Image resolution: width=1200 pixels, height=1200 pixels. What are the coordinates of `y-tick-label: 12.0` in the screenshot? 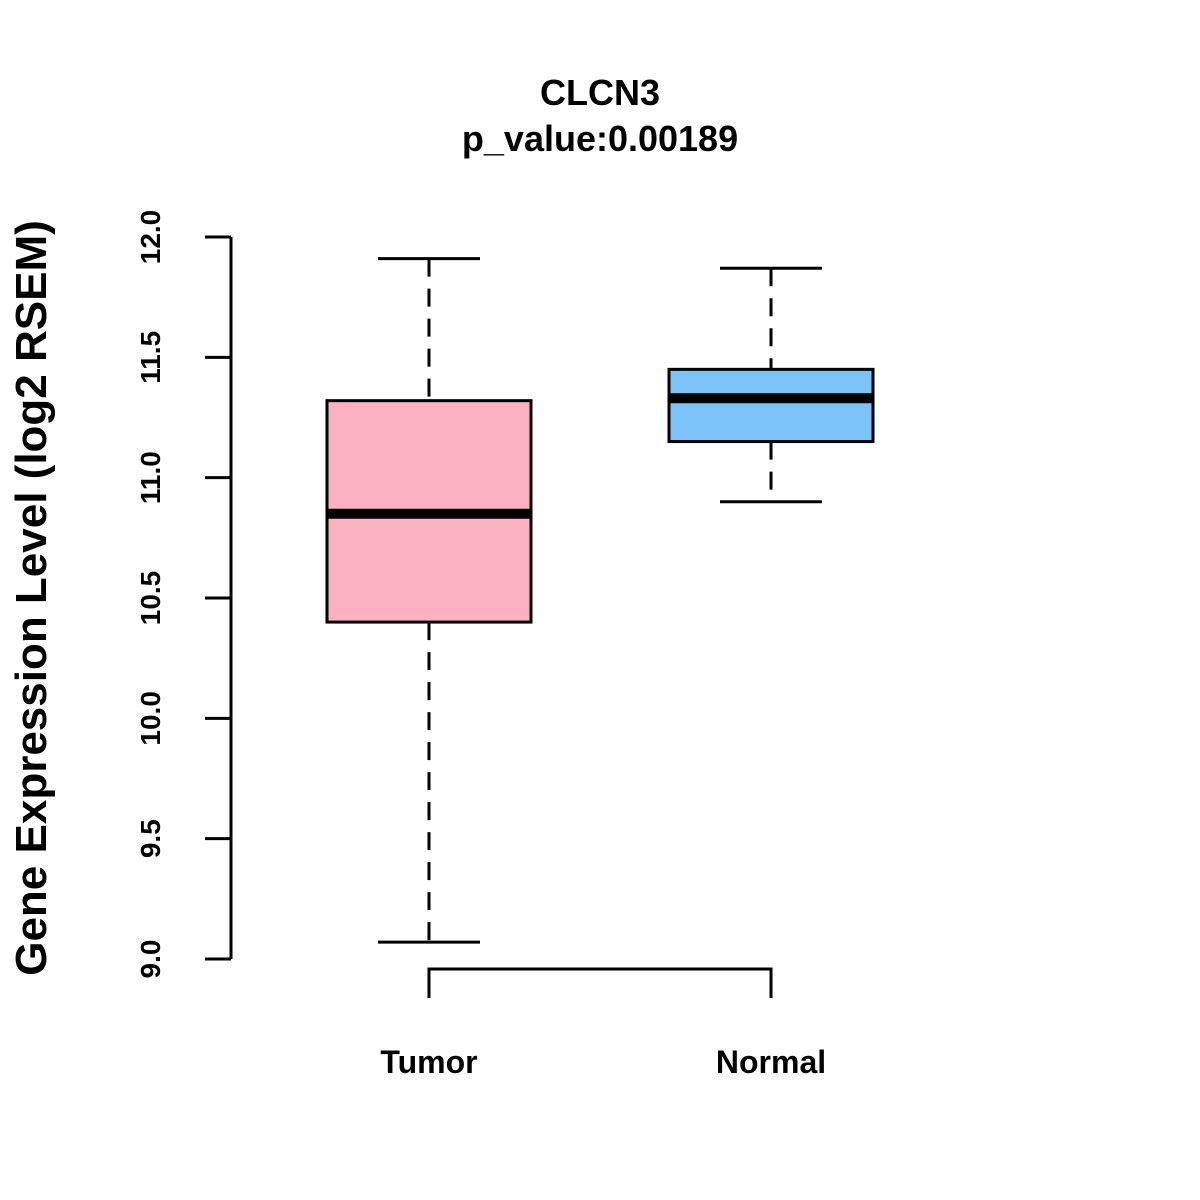 It's located at (150, 237).